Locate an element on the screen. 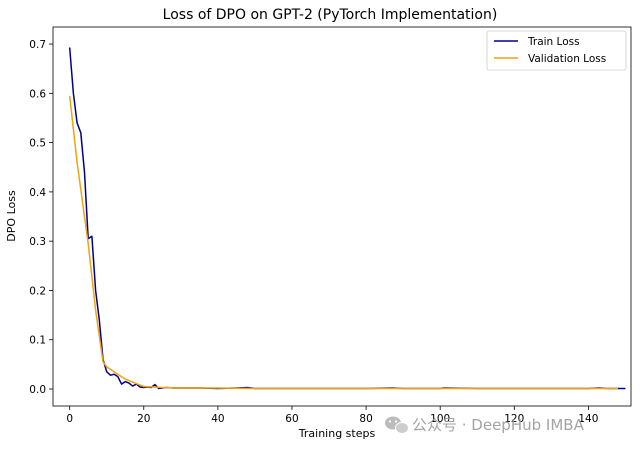  x-tick-label: 120 is located at coordinates (514, 419).